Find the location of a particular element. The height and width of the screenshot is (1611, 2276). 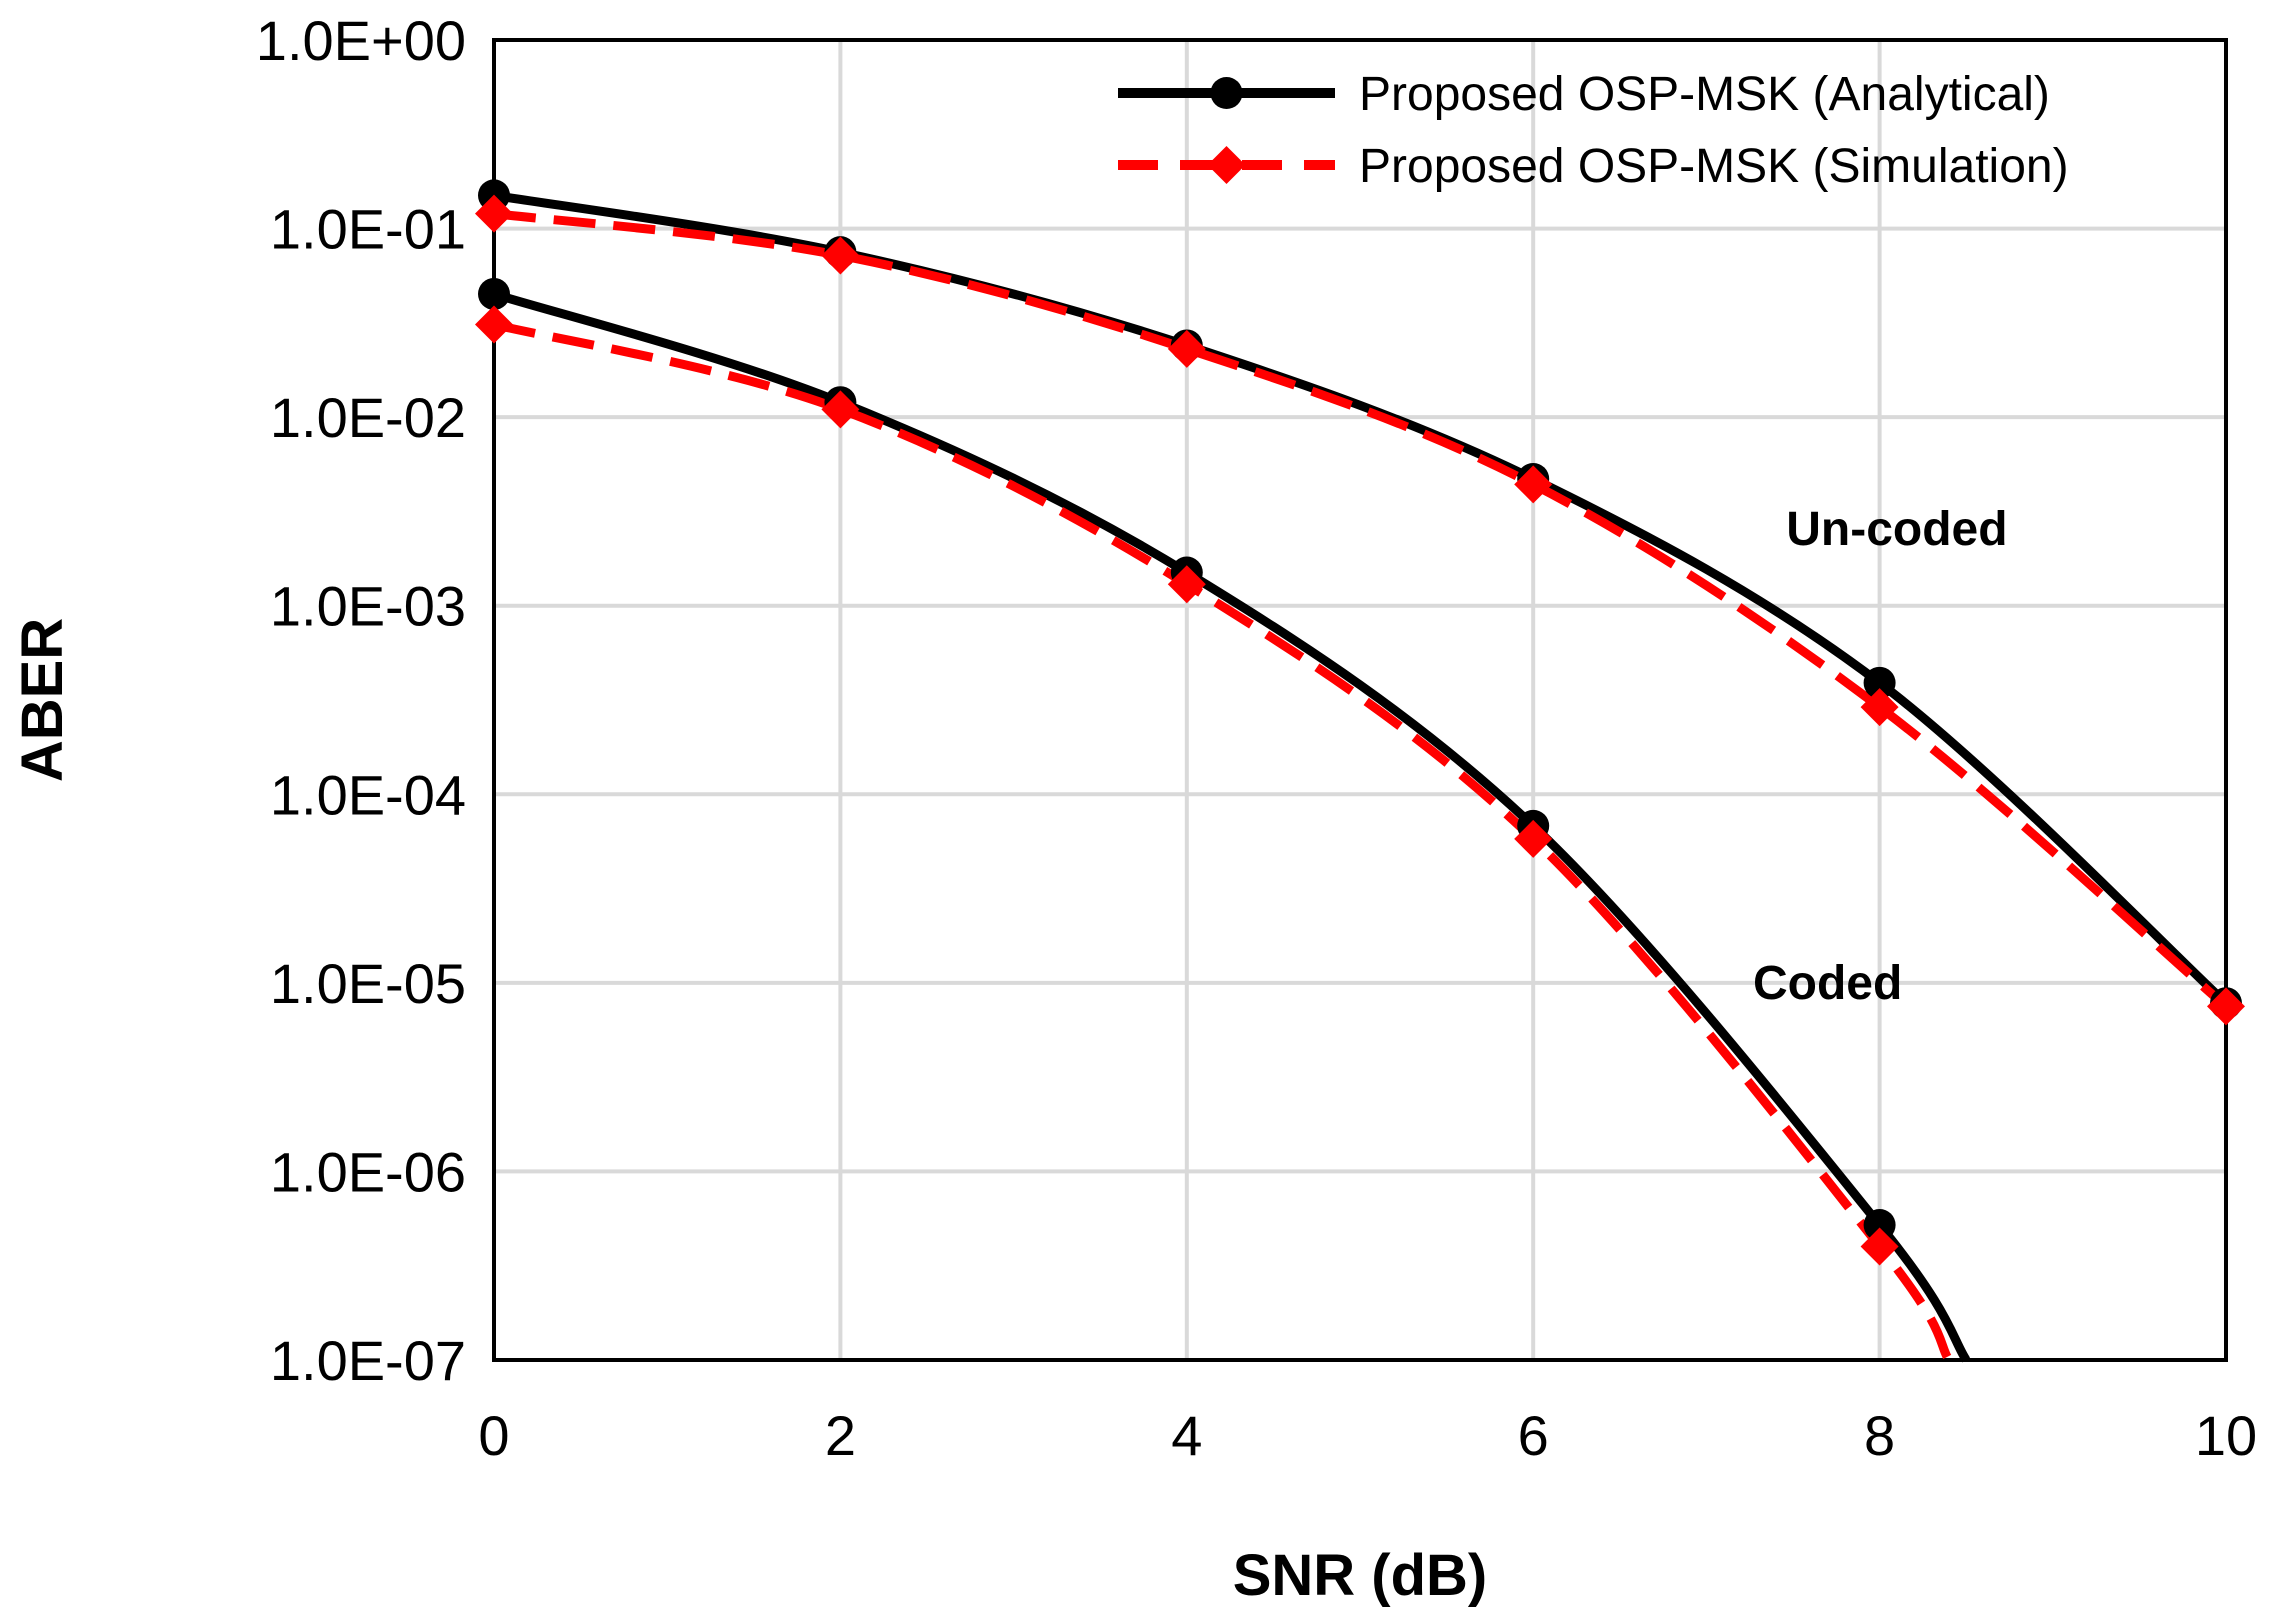

y-tick-label: 1.0E-01 is located at coordinates (368, 229).